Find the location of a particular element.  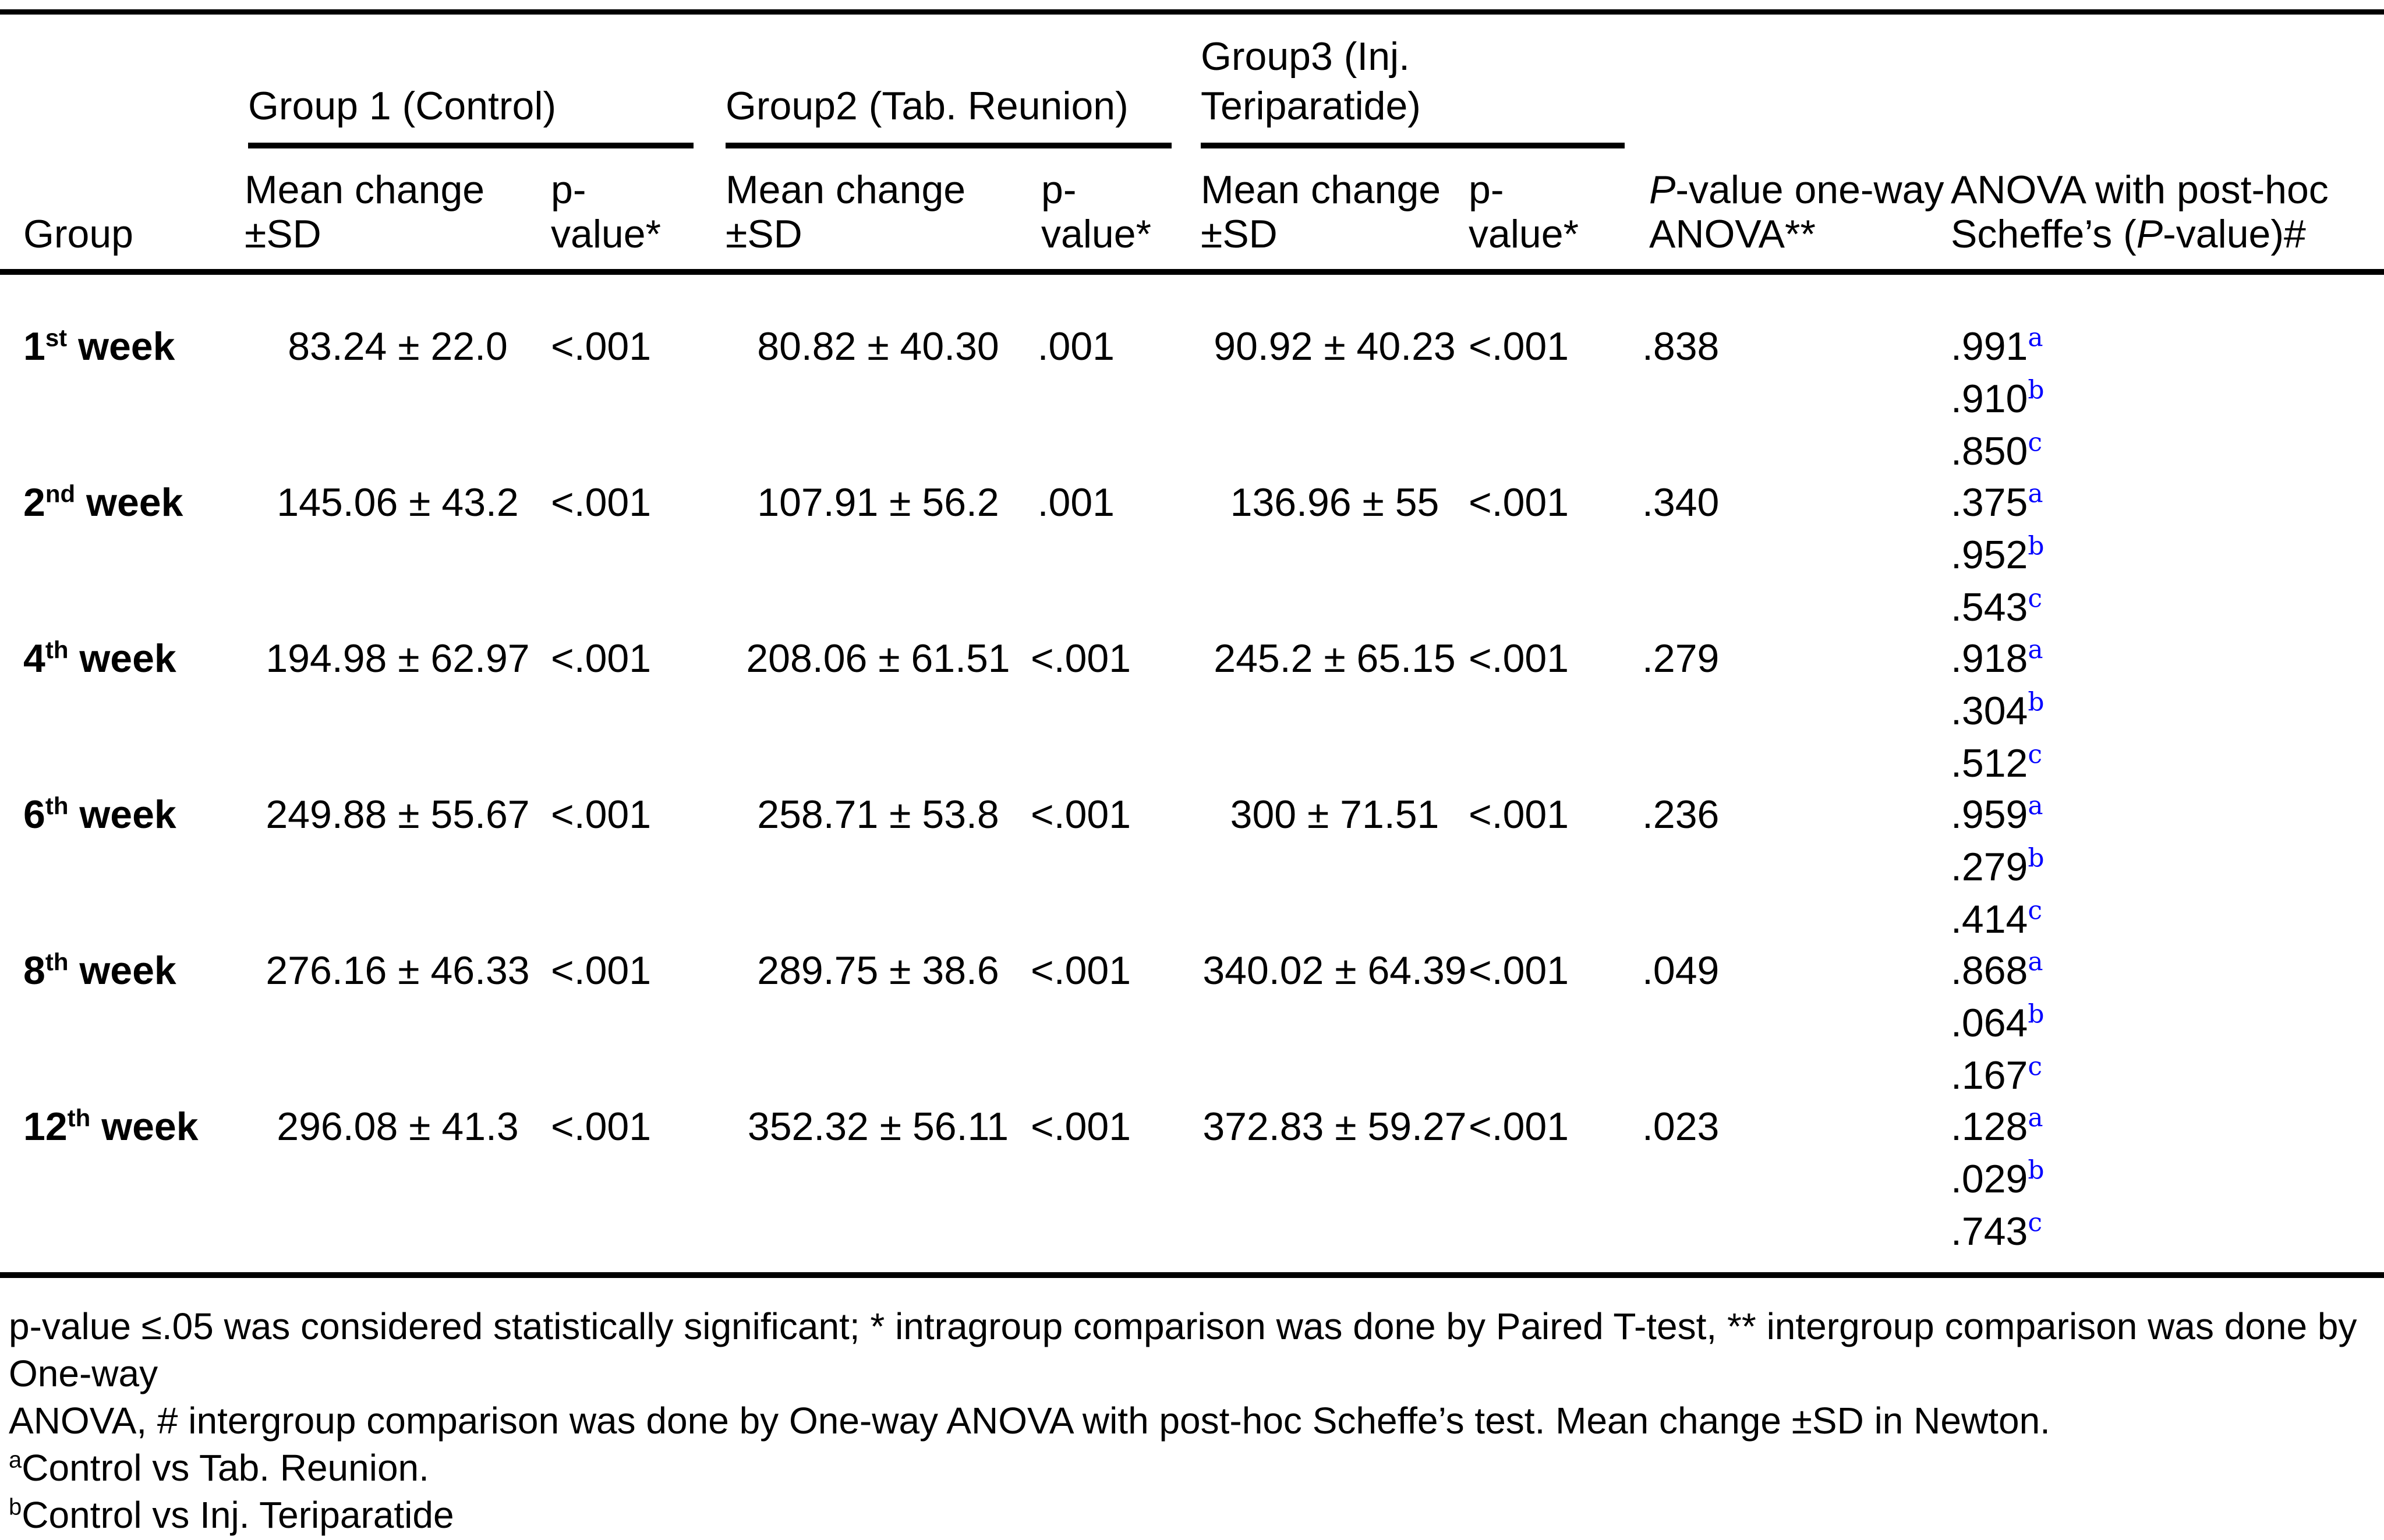

anova-p-value: .023 is located at coordinates (1681, 1126).